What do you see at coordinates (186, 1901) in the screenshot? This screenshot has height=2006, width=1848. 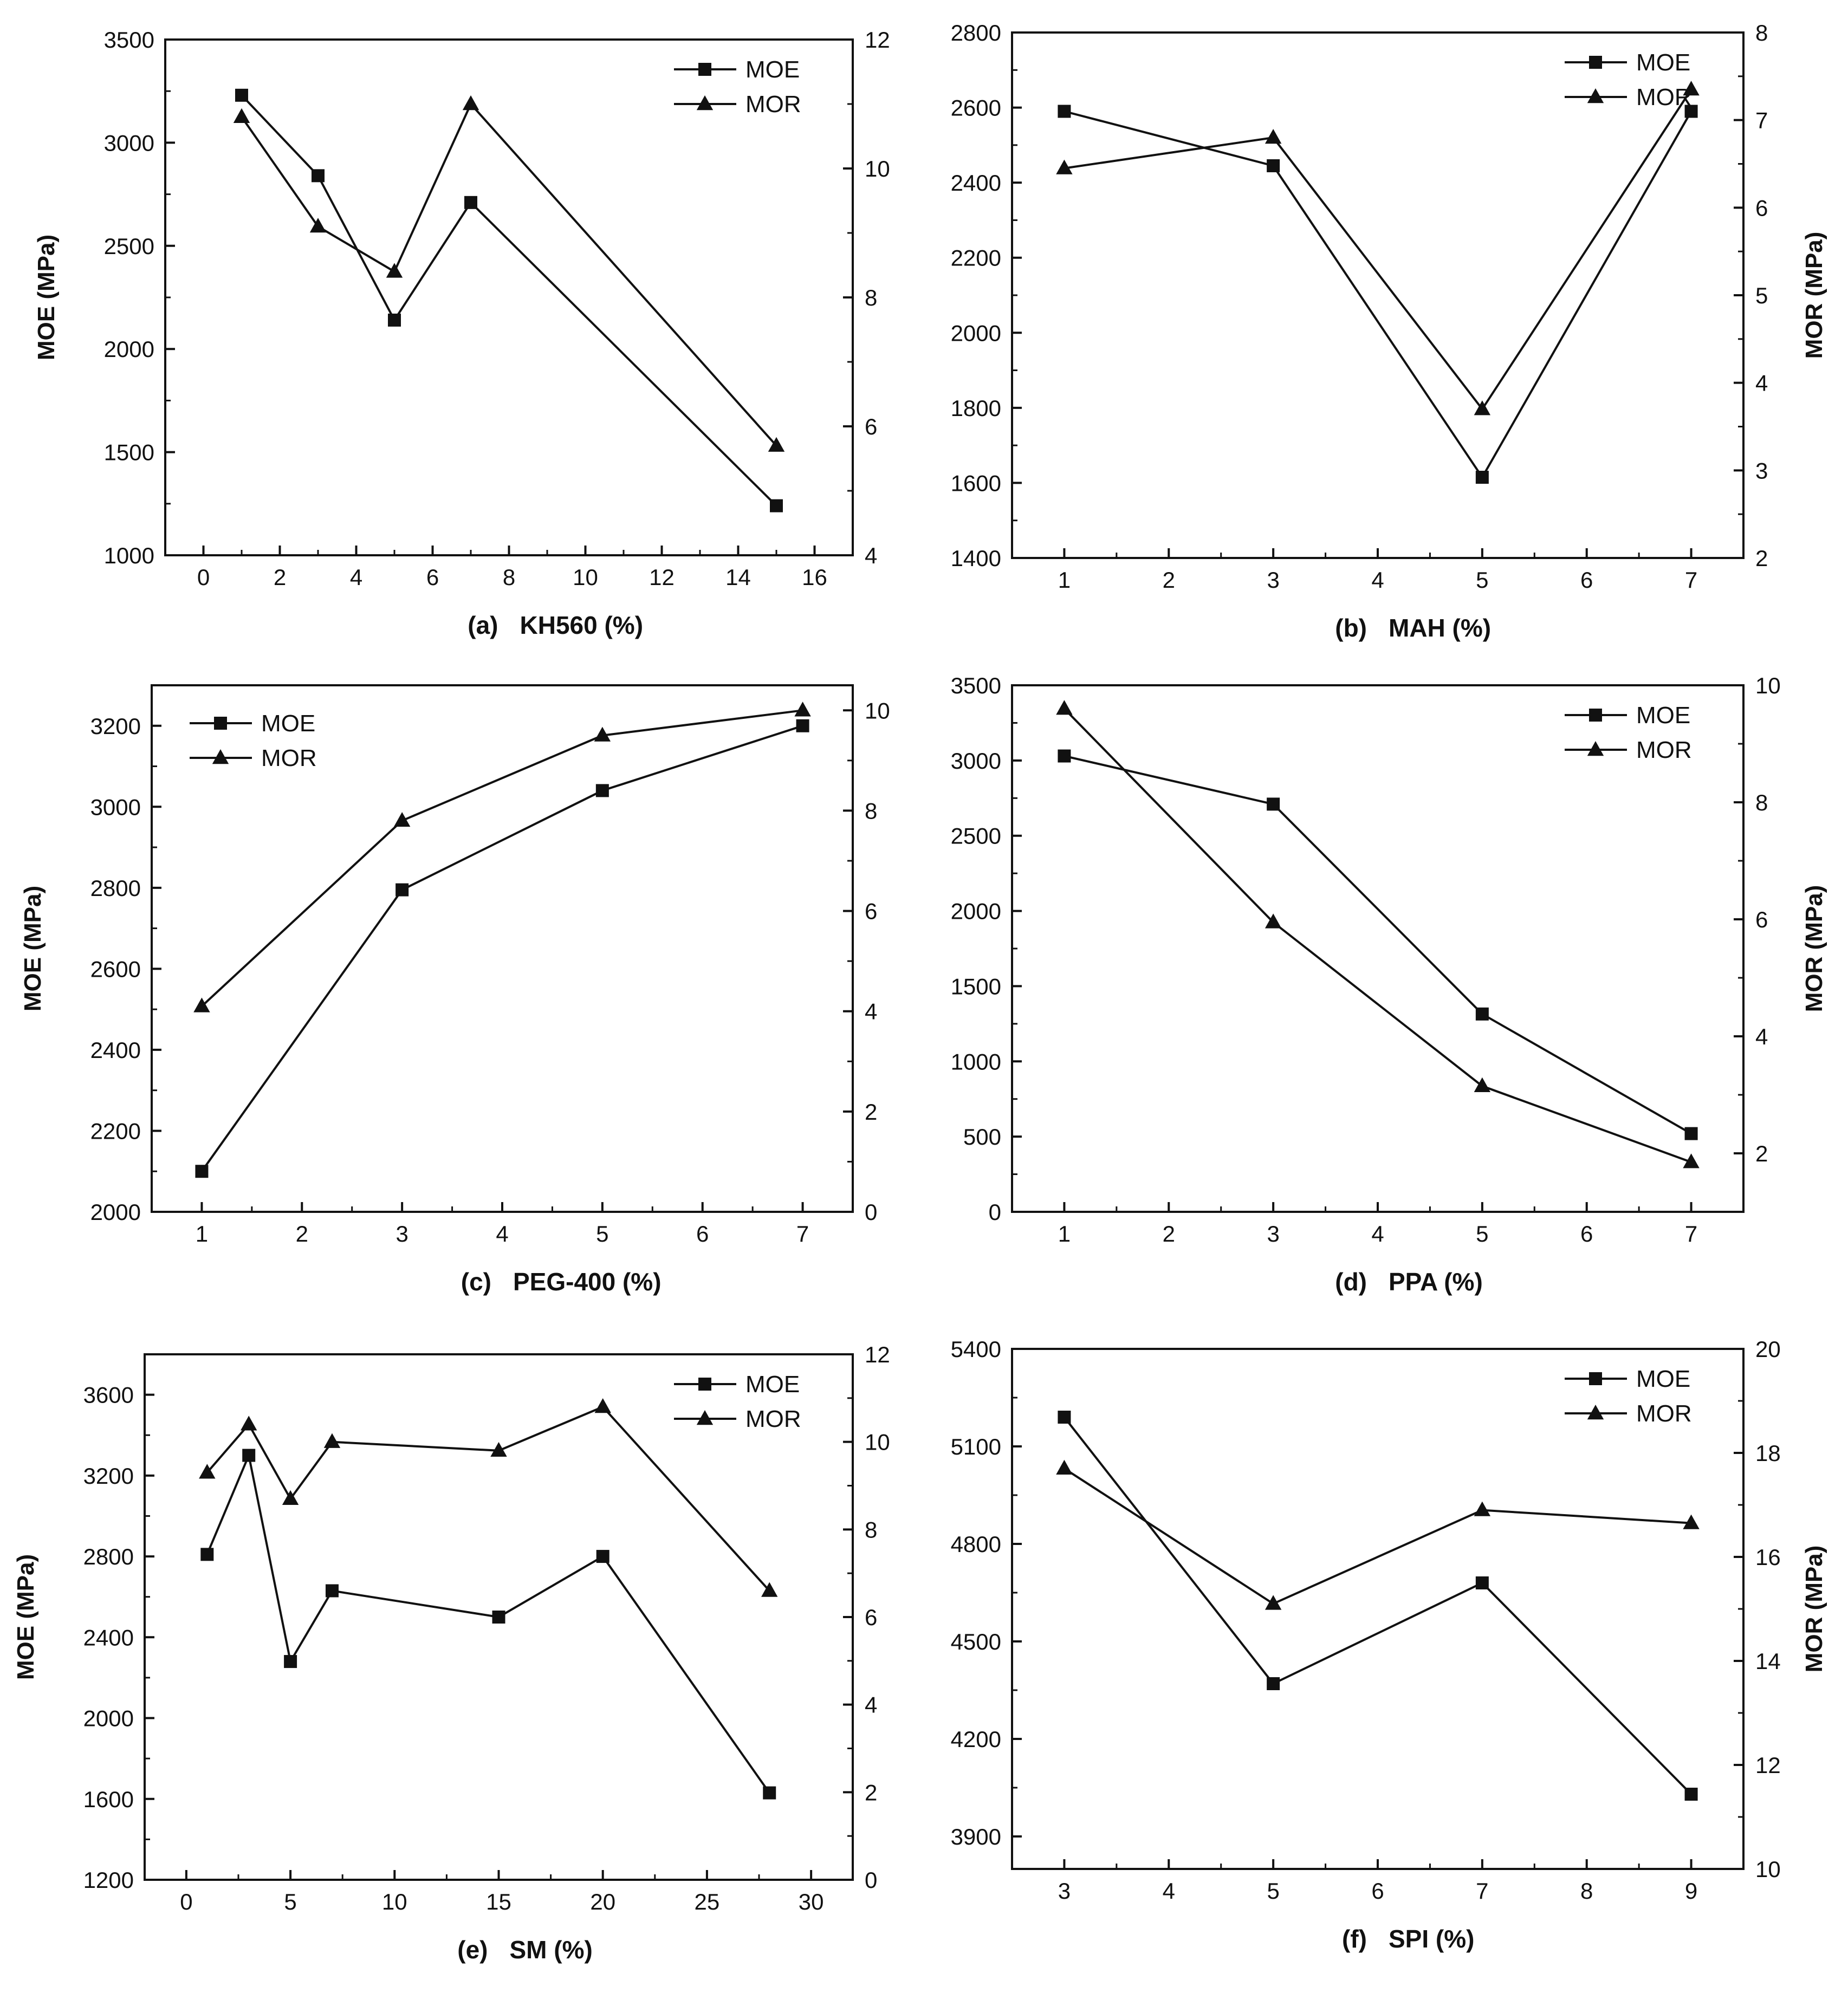 I see `x-tick-label: 0` at bounding box center [186, 1901].